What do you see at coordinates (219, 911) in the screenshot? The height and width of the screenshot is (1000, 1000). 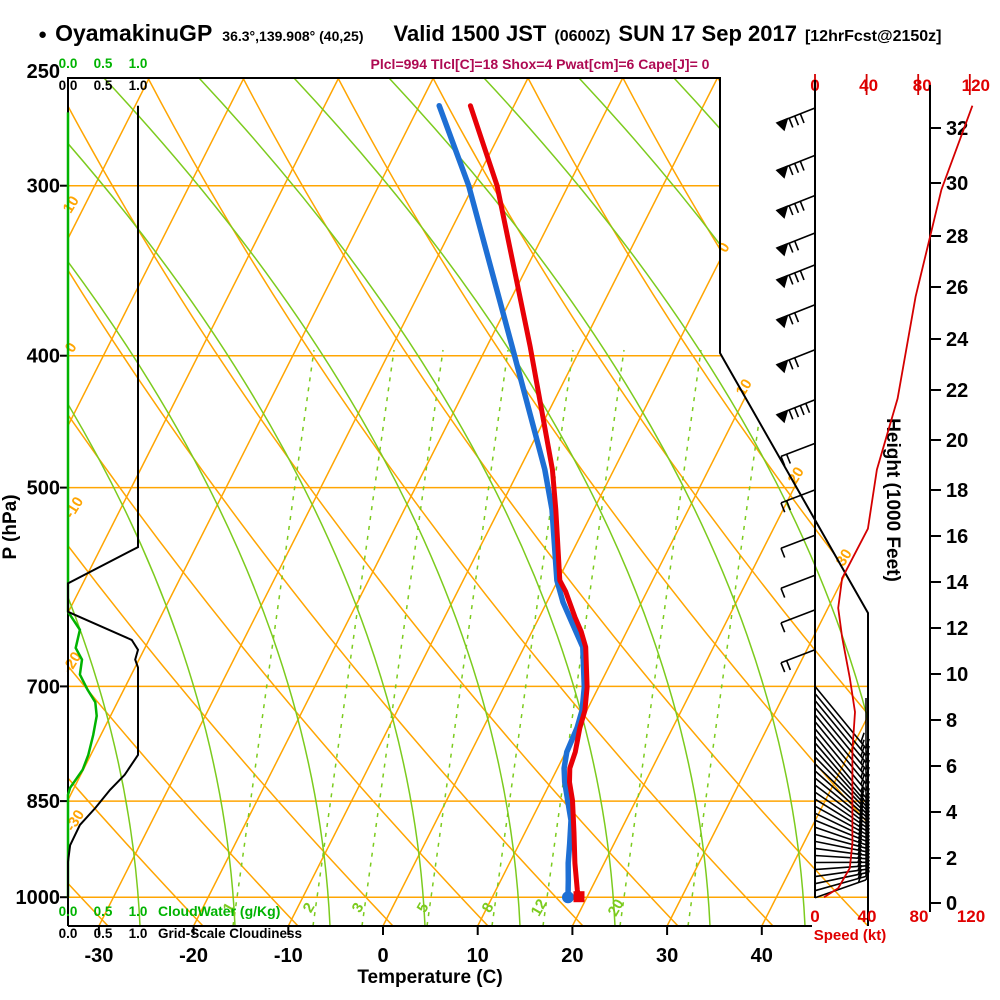 I see `svg-text: CloudWater (g/Kg)` at bounding box center [219, 911].